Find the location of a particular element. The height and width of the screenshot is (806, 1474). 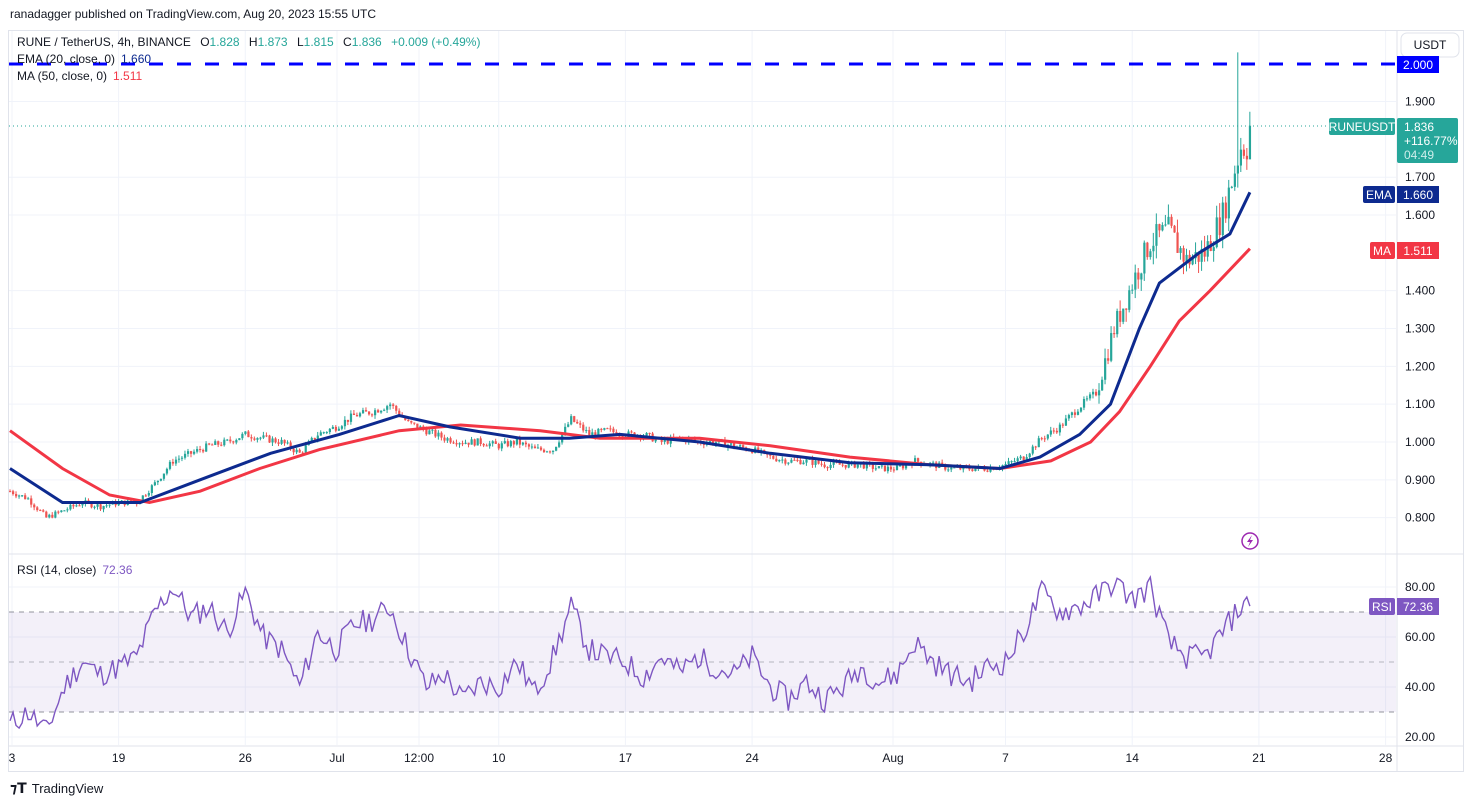

tradingview-logo-text: TradingView is located at coordinates (67, 788).